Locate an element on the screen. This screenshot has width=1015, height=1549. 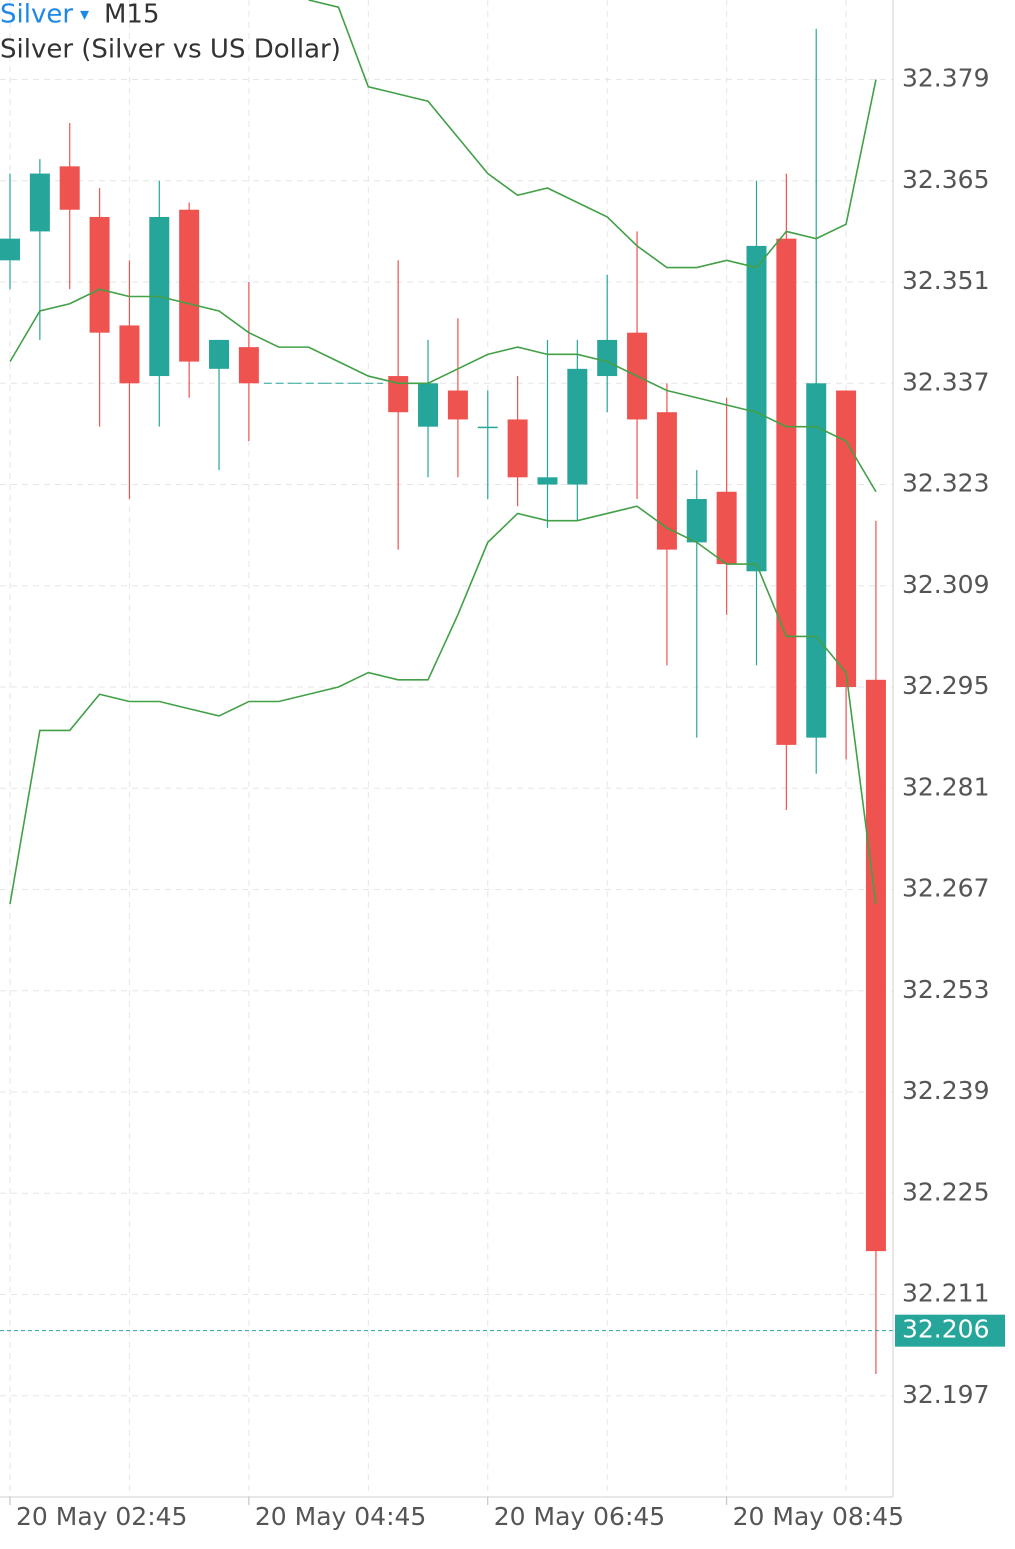
y-tick-label: 32.281 is located at coordinates (945, 786).